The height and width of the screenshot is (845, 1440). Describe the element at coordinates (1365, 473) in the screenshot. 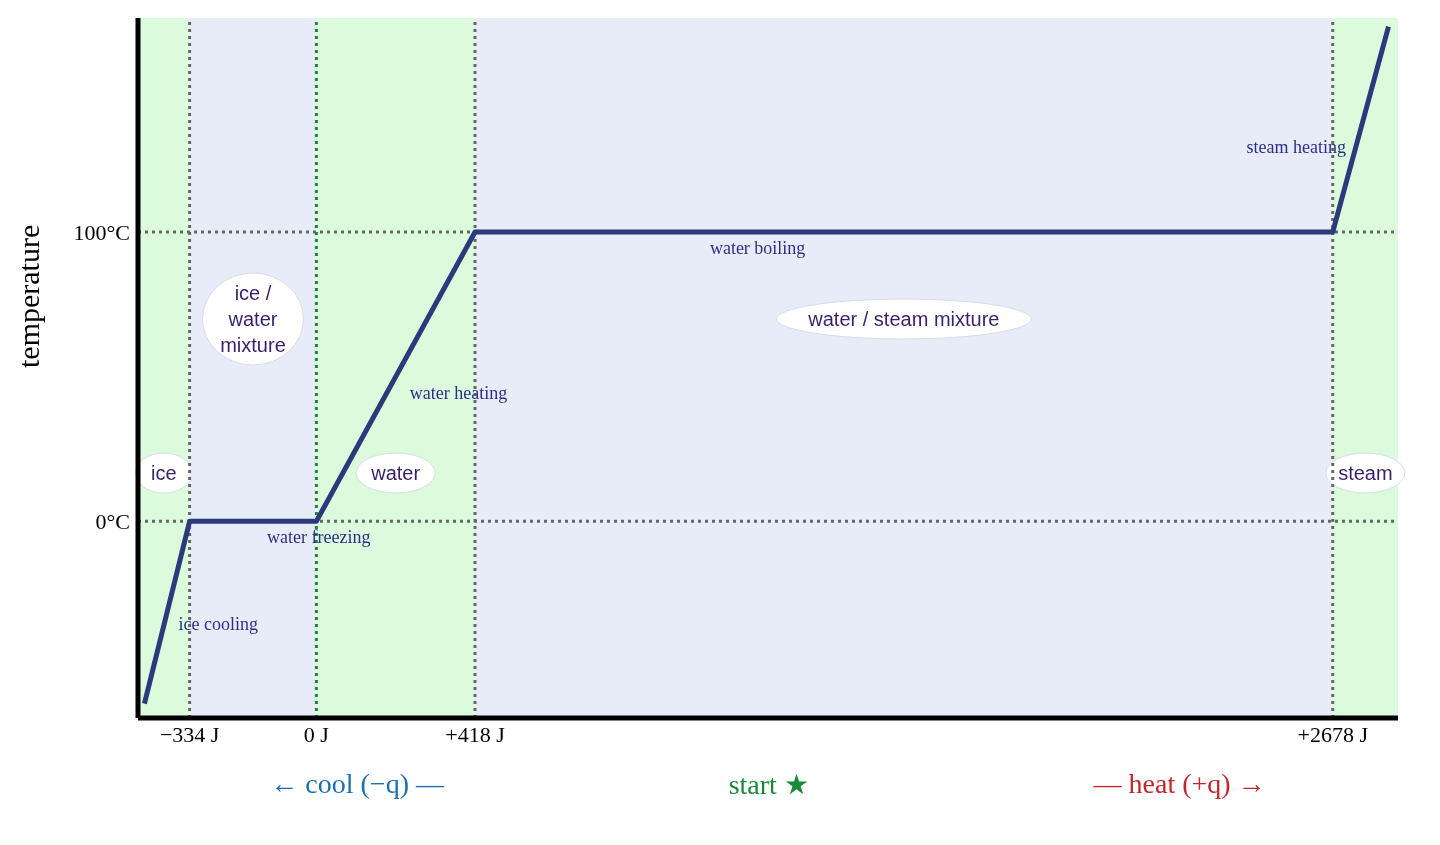

I see `band-label: steam` at that location.